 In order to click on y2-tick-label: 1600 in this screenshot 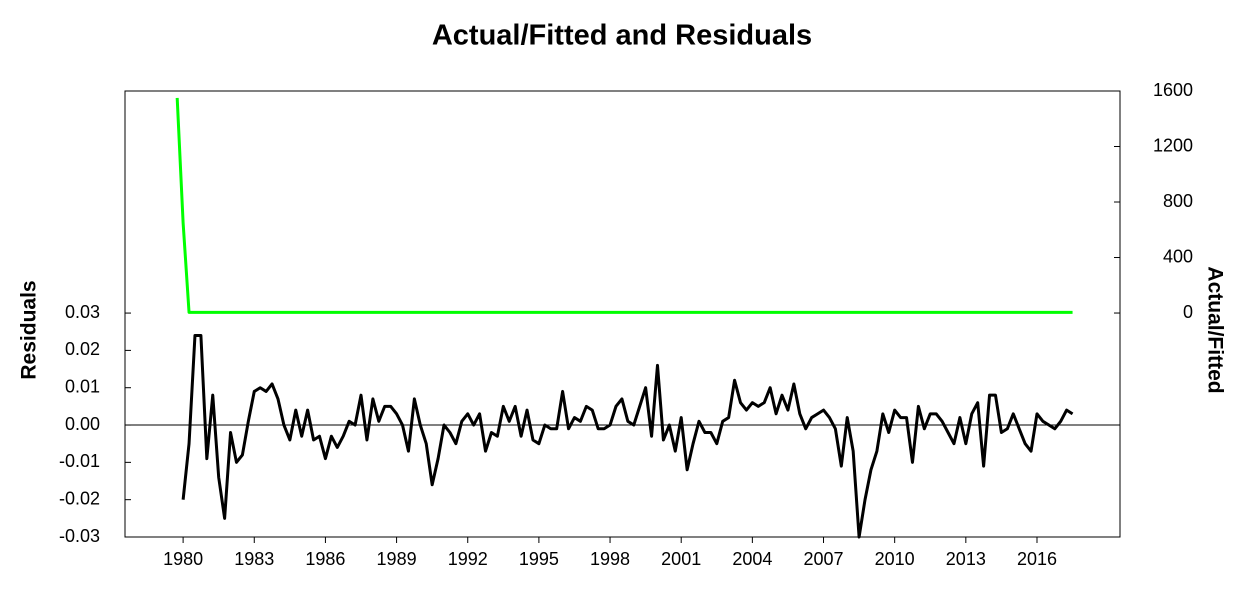, I will do `click(1173, 90)`.